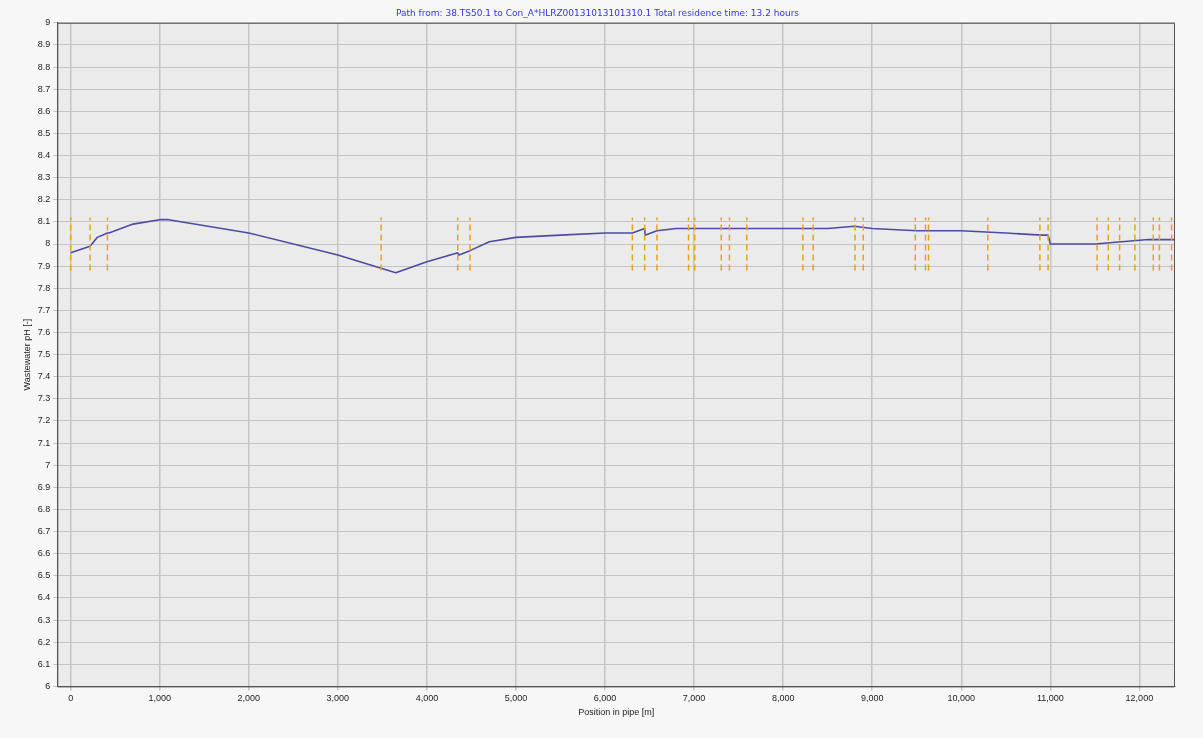 The height and width of the screenshot is (738, 1203). I want to click on y-tick-label: 9, so click(48, 22).